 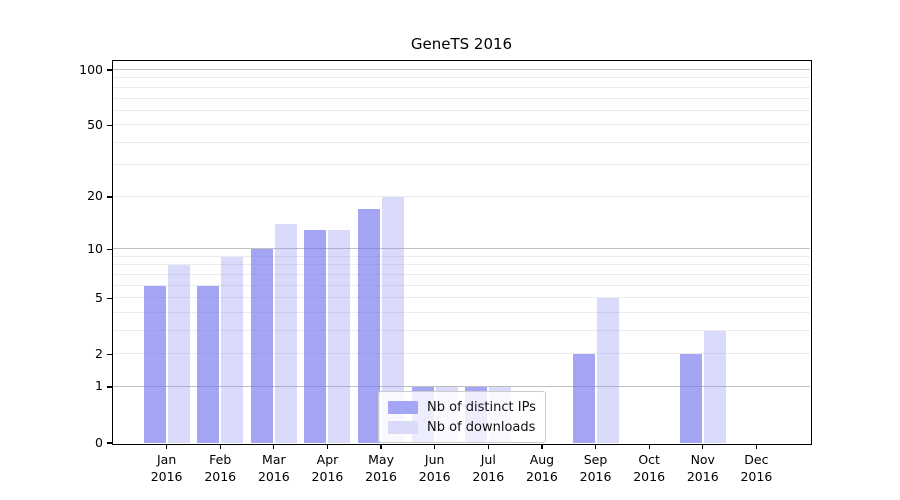 What do you see at coordinates (690, 398) in the screenshot?
I see `bar-ips-nov` at bounding box center [690, 398].